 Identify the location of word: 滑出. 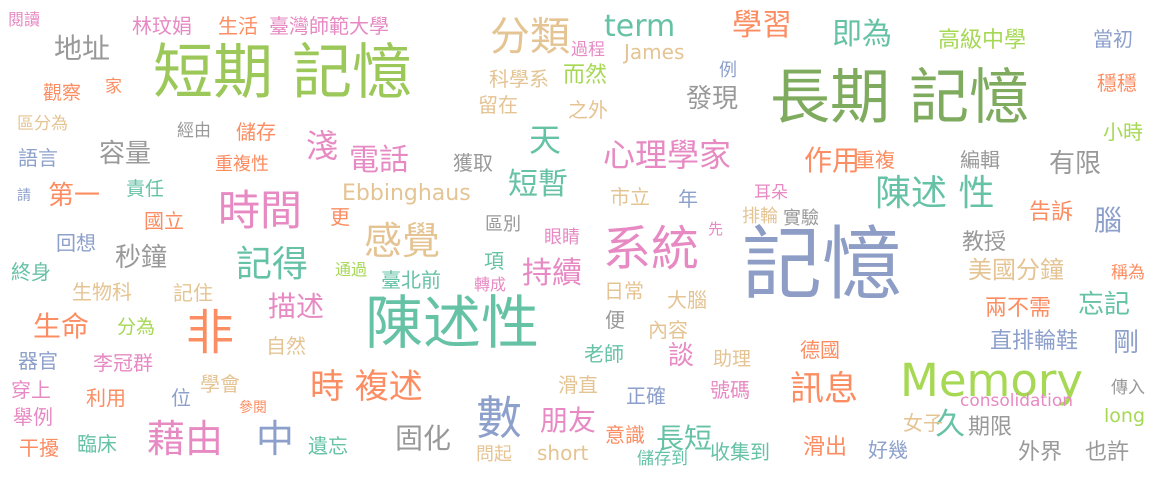
(825, 447).